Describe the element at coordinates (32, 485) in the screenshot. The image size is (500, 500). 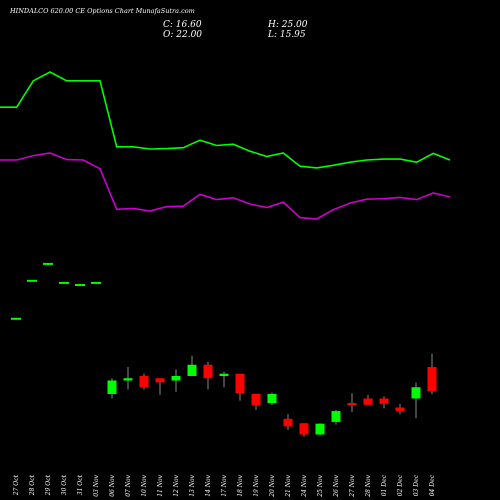
I see `x-tick-label: 28 Oct` at that location.